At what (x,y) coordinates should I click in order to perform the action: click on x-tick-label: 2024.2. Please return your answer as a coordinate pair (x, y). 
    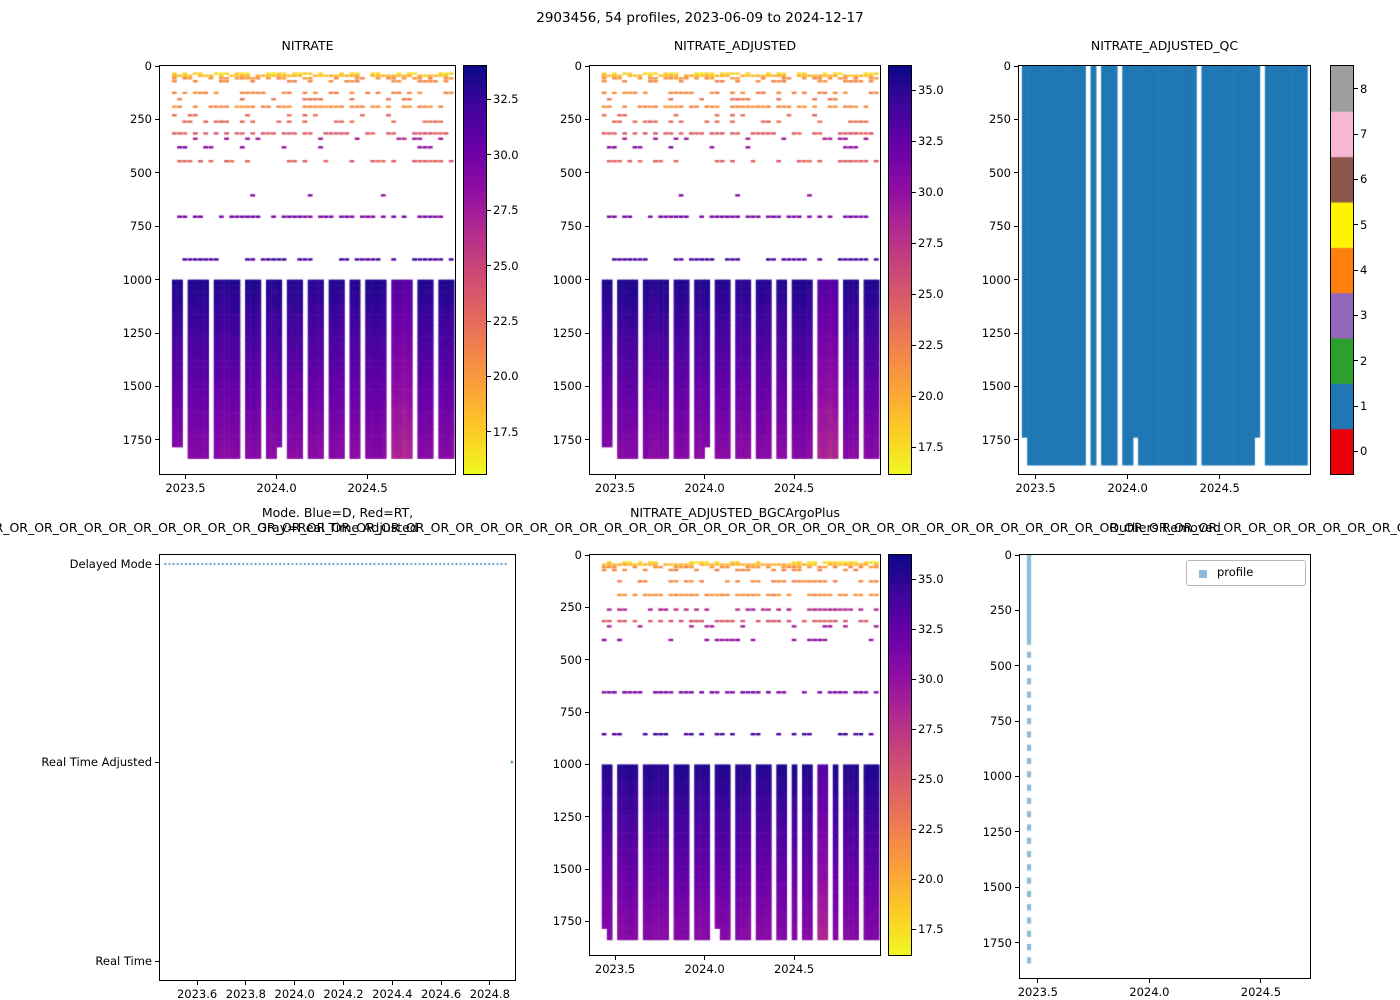
    Looking at the image, I should click on (343, 993).